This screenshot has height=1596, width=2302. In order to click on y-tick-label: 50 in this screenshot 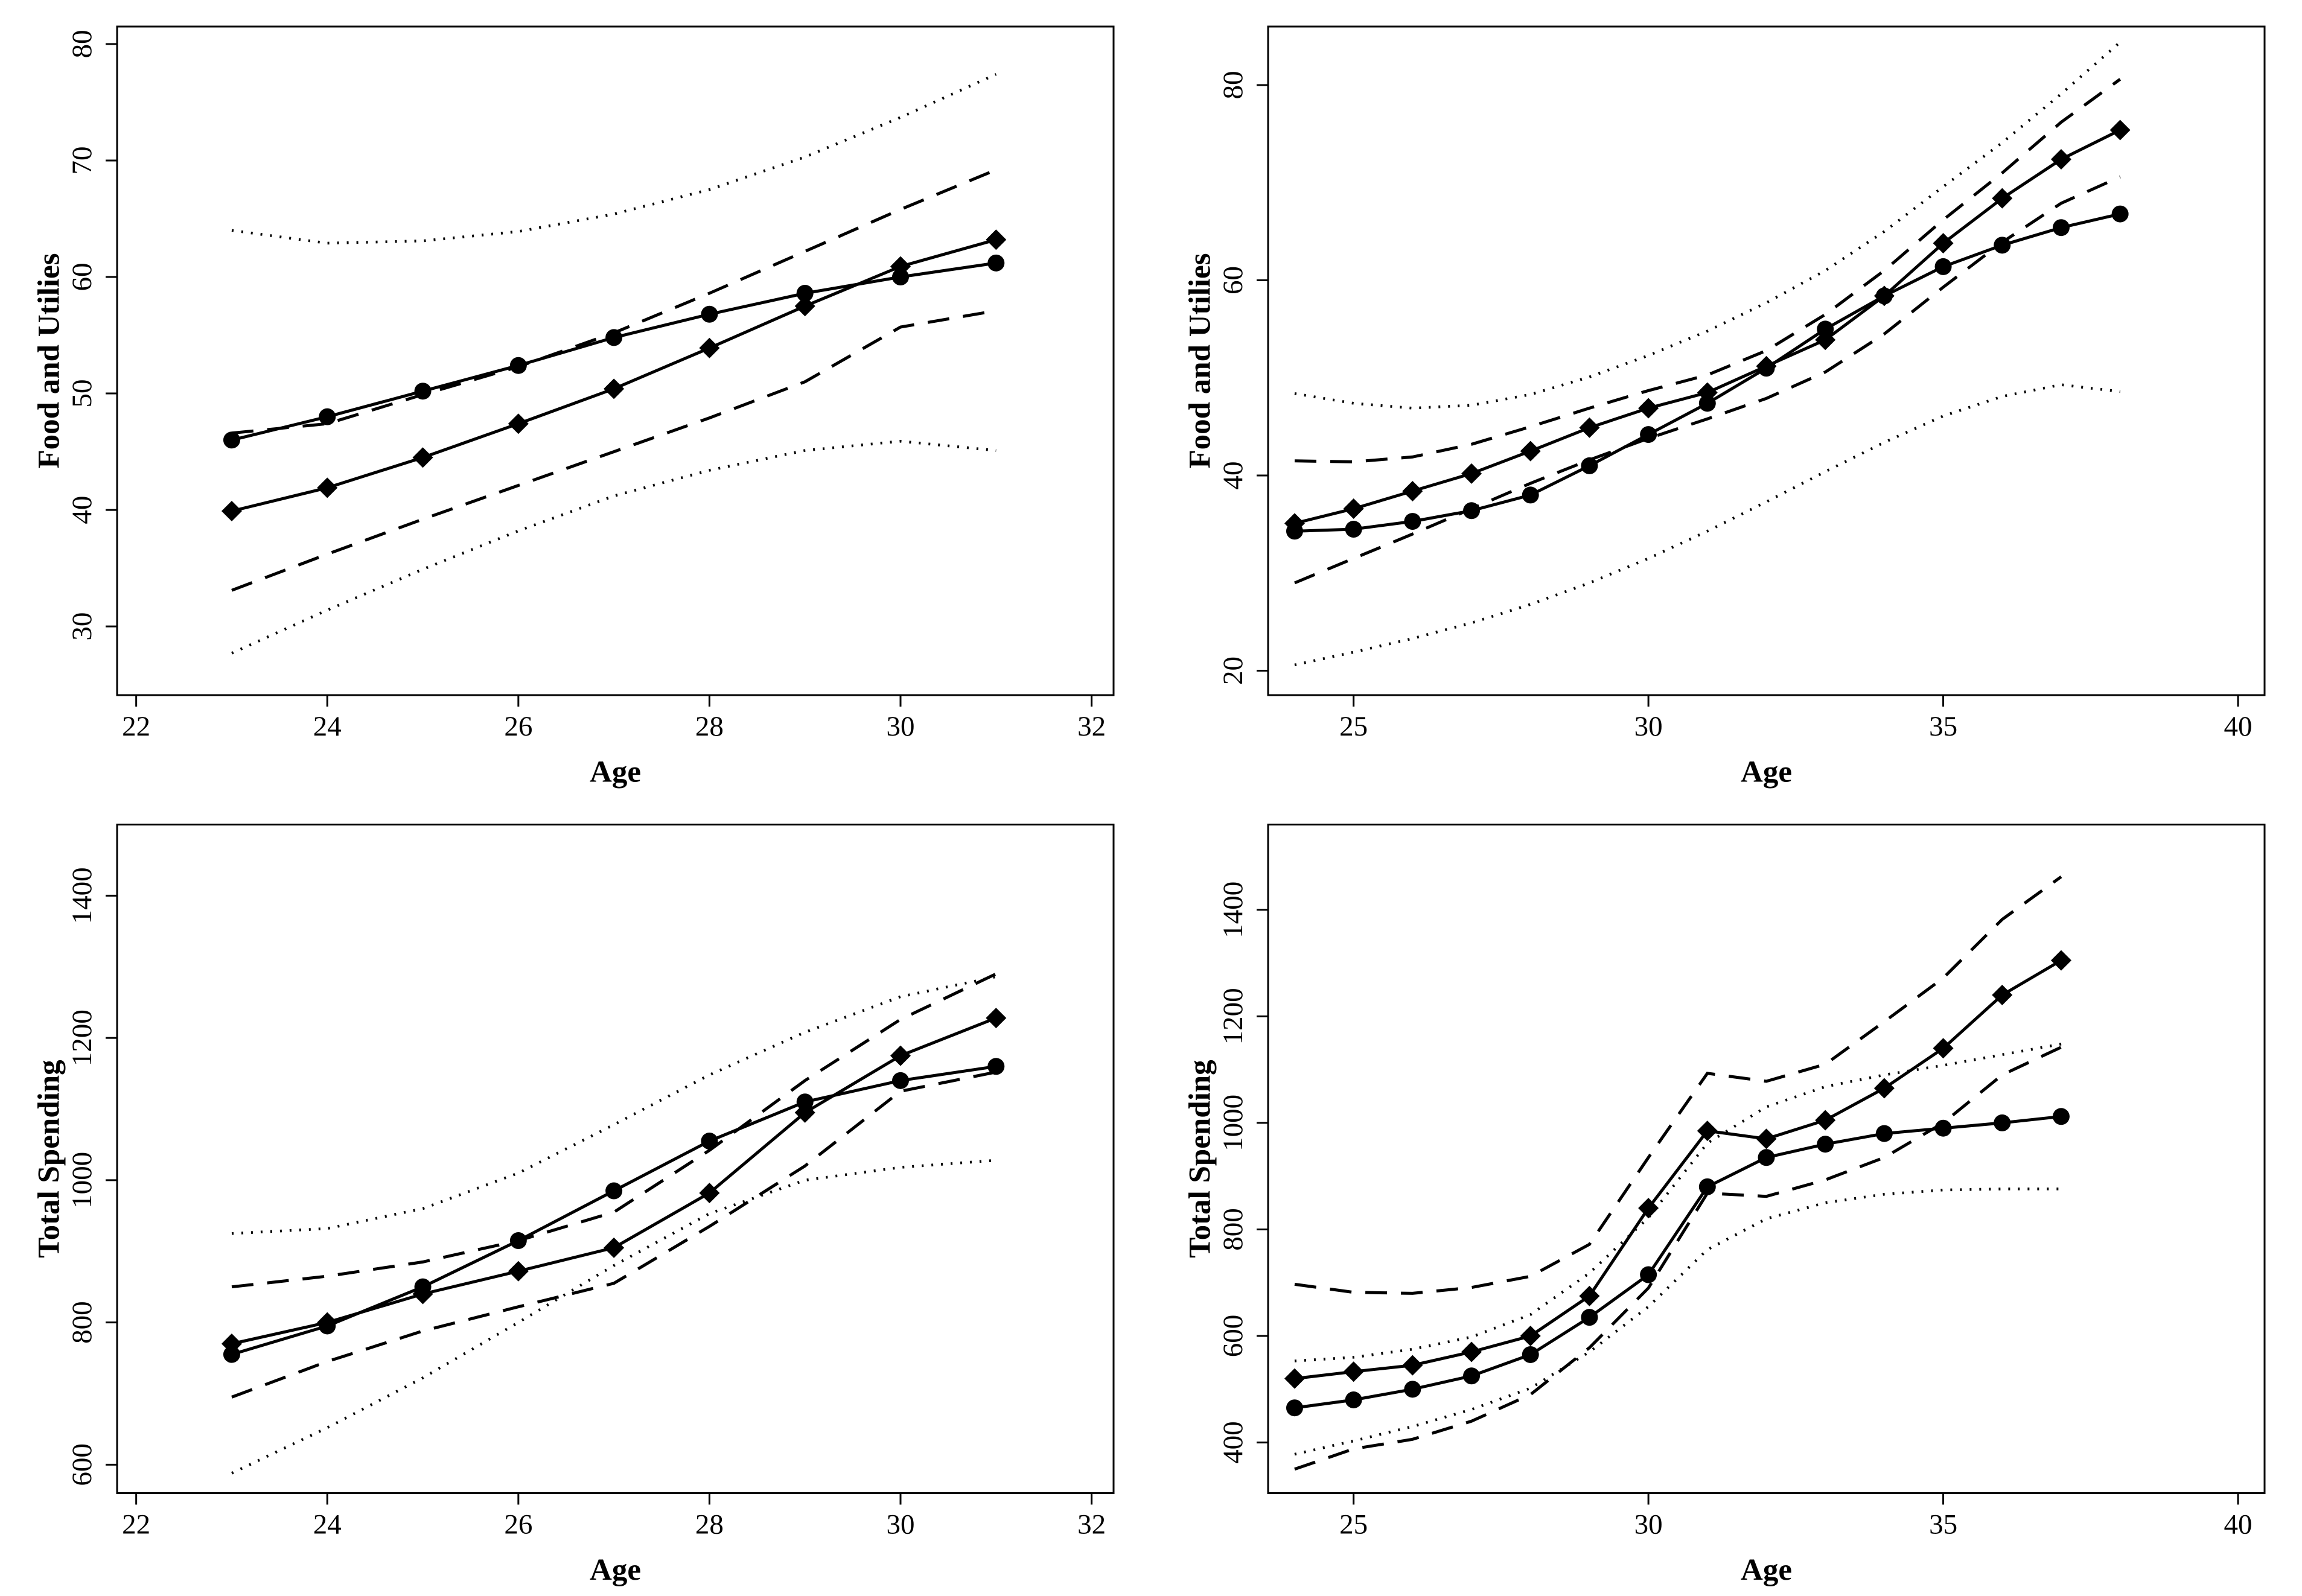, I will do `click(82, 394)`.